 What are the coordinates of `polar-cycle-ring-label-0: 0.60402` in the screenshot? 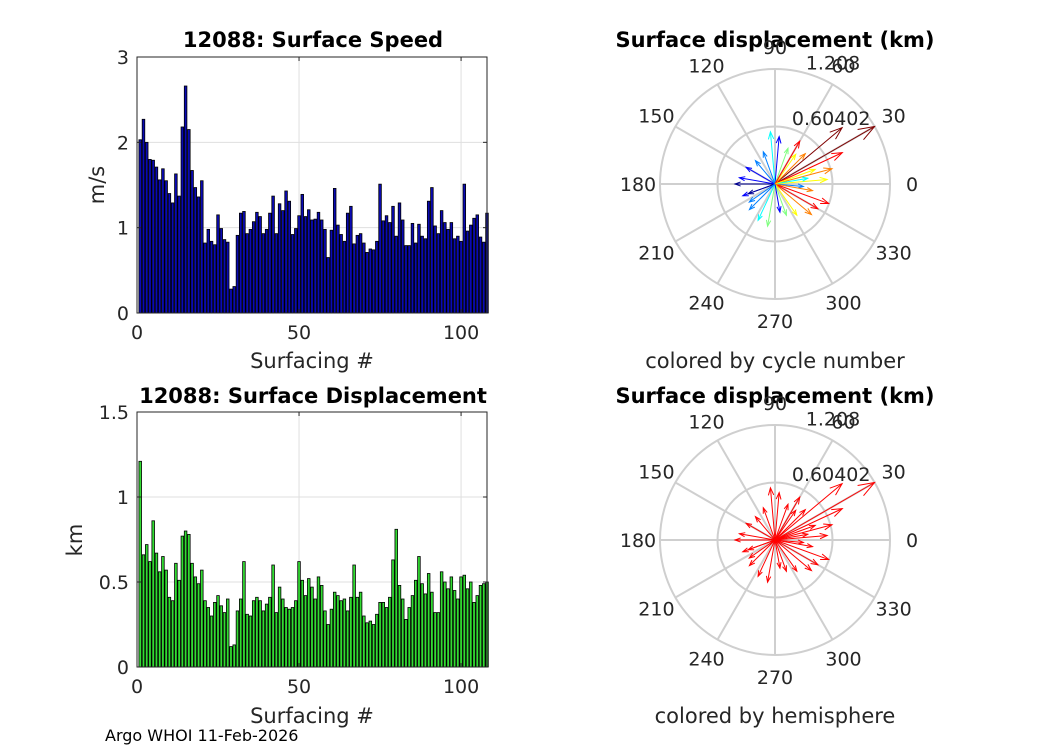 It's located at (831, 119).